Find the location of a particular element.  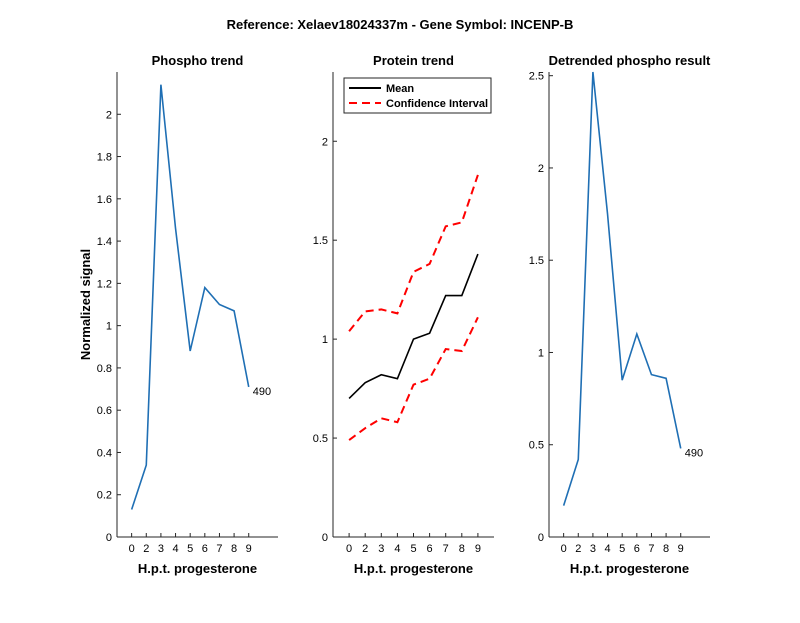

y-tick-label: 0.8 is located at coordinates (104, 369).